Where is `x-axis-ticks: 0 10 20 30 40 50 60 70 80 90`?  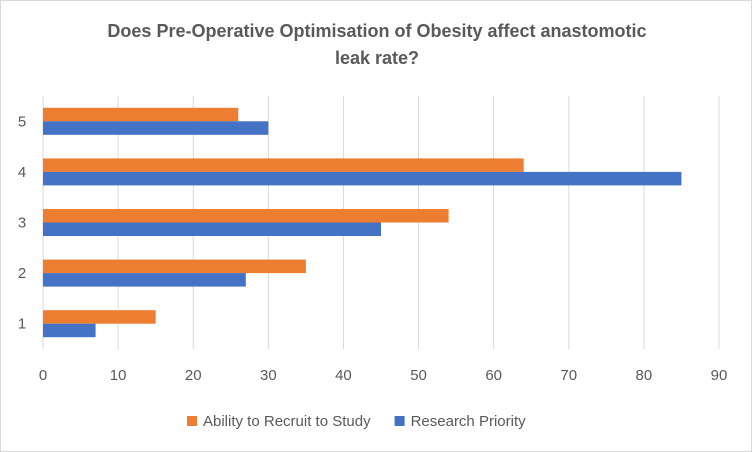 x-axis-ticks: 0 10 20 30 40 50 60 70 80 90 is located at coordinates (383, 375).